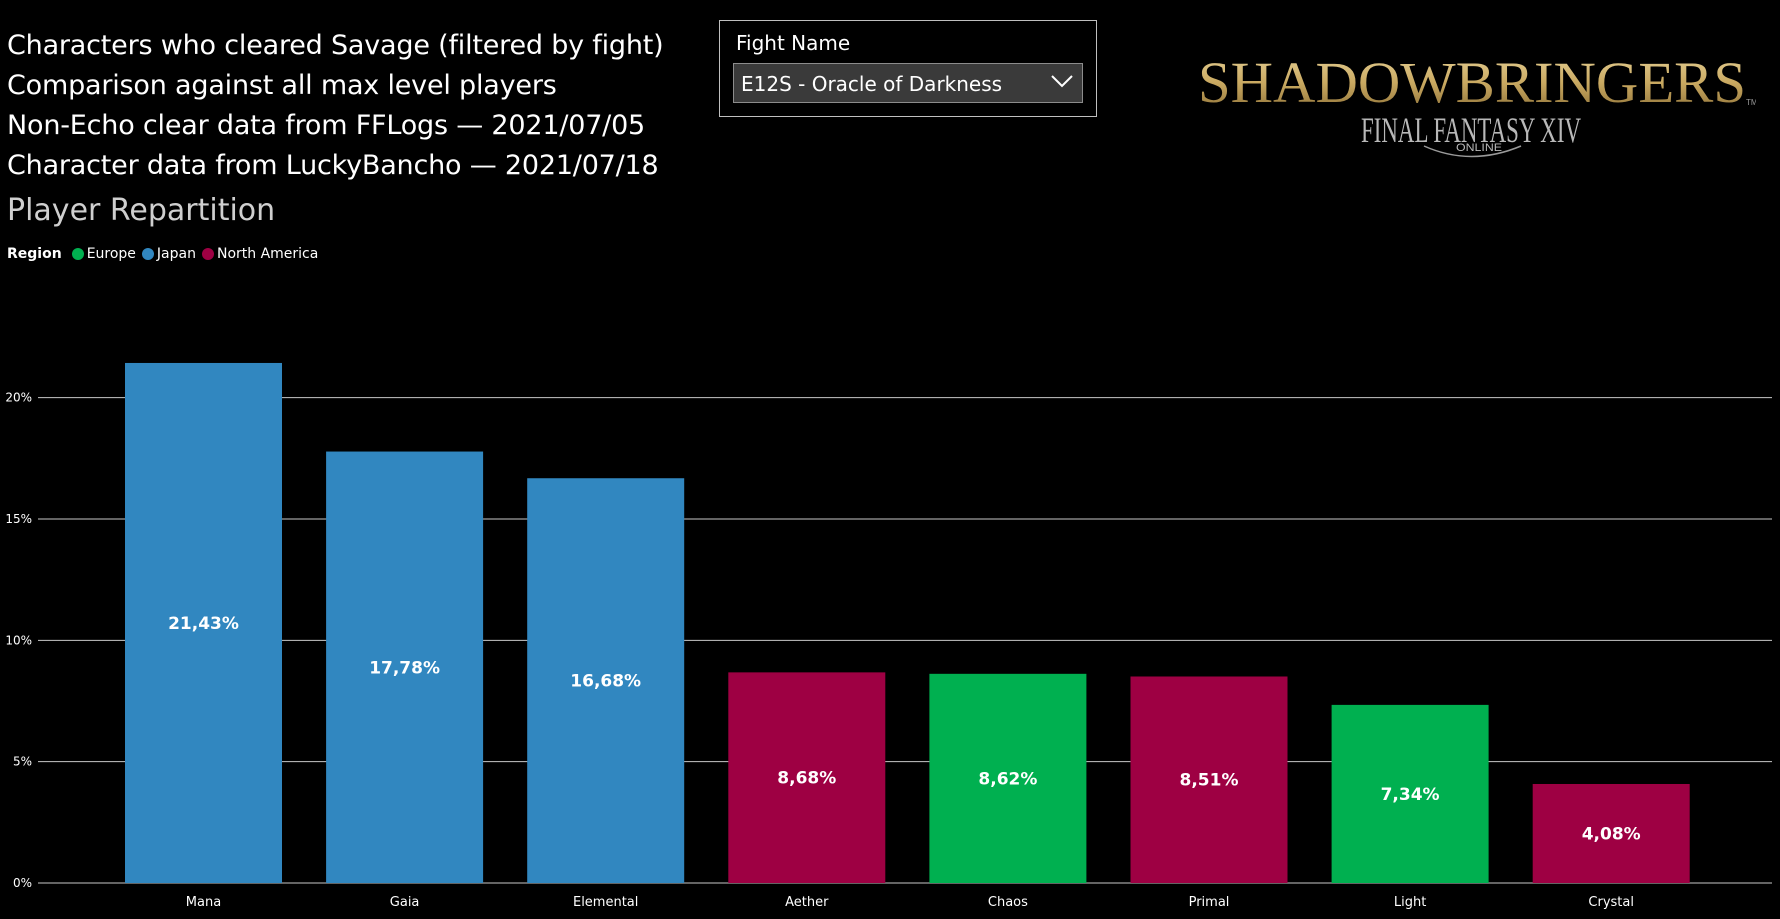 The image size is (1780, 919). Describe the element at coordinates (203, 902) in the screenshot. I see `category-label-mana: Mana` at that location.